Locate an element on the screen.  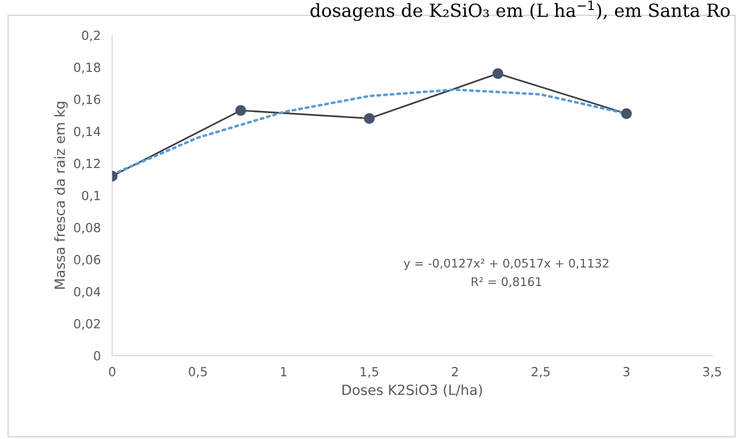
x-tick-label: 2,5 is located at coordinates (541, 372).